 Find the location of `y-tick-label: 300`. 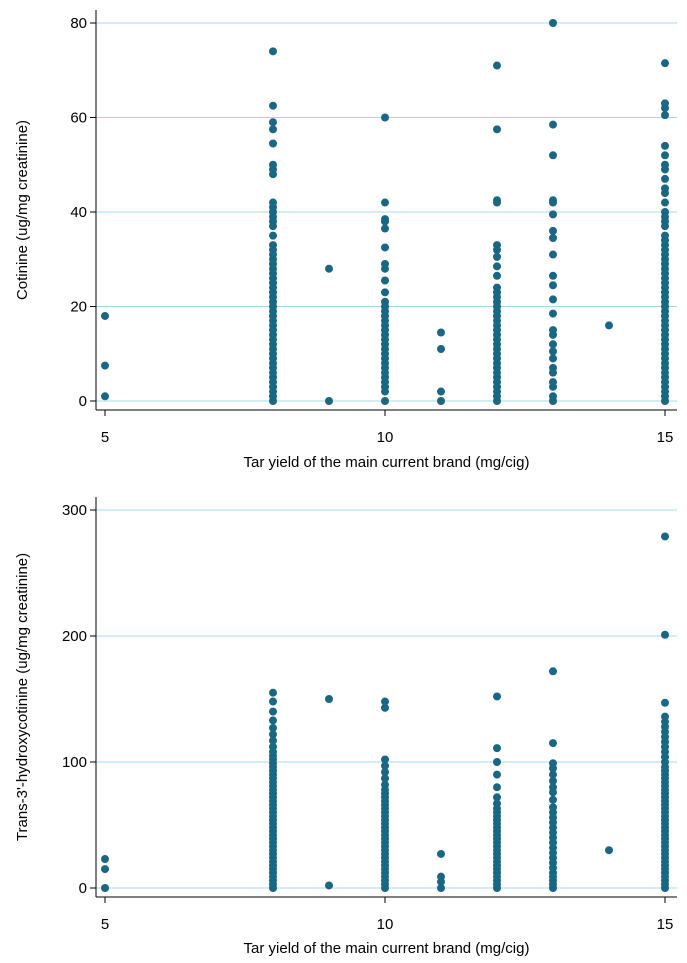

y-tick-label: 300 is located at coordinates (74, 510).